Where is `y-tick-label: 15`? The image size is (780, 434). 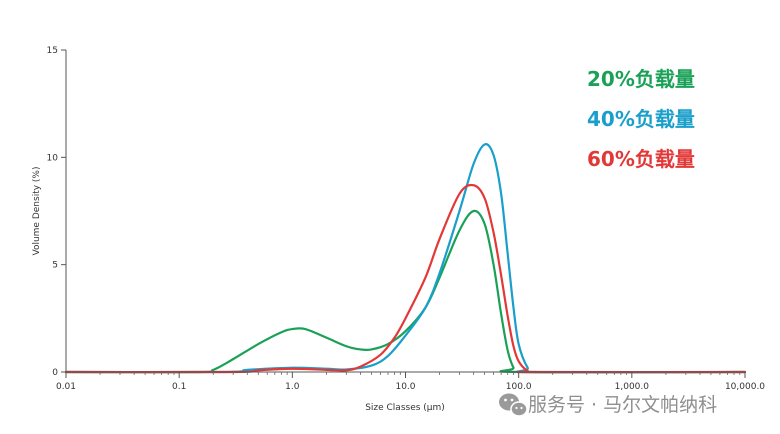
y-tick-label: 15 is located at coordinates (52, 51).